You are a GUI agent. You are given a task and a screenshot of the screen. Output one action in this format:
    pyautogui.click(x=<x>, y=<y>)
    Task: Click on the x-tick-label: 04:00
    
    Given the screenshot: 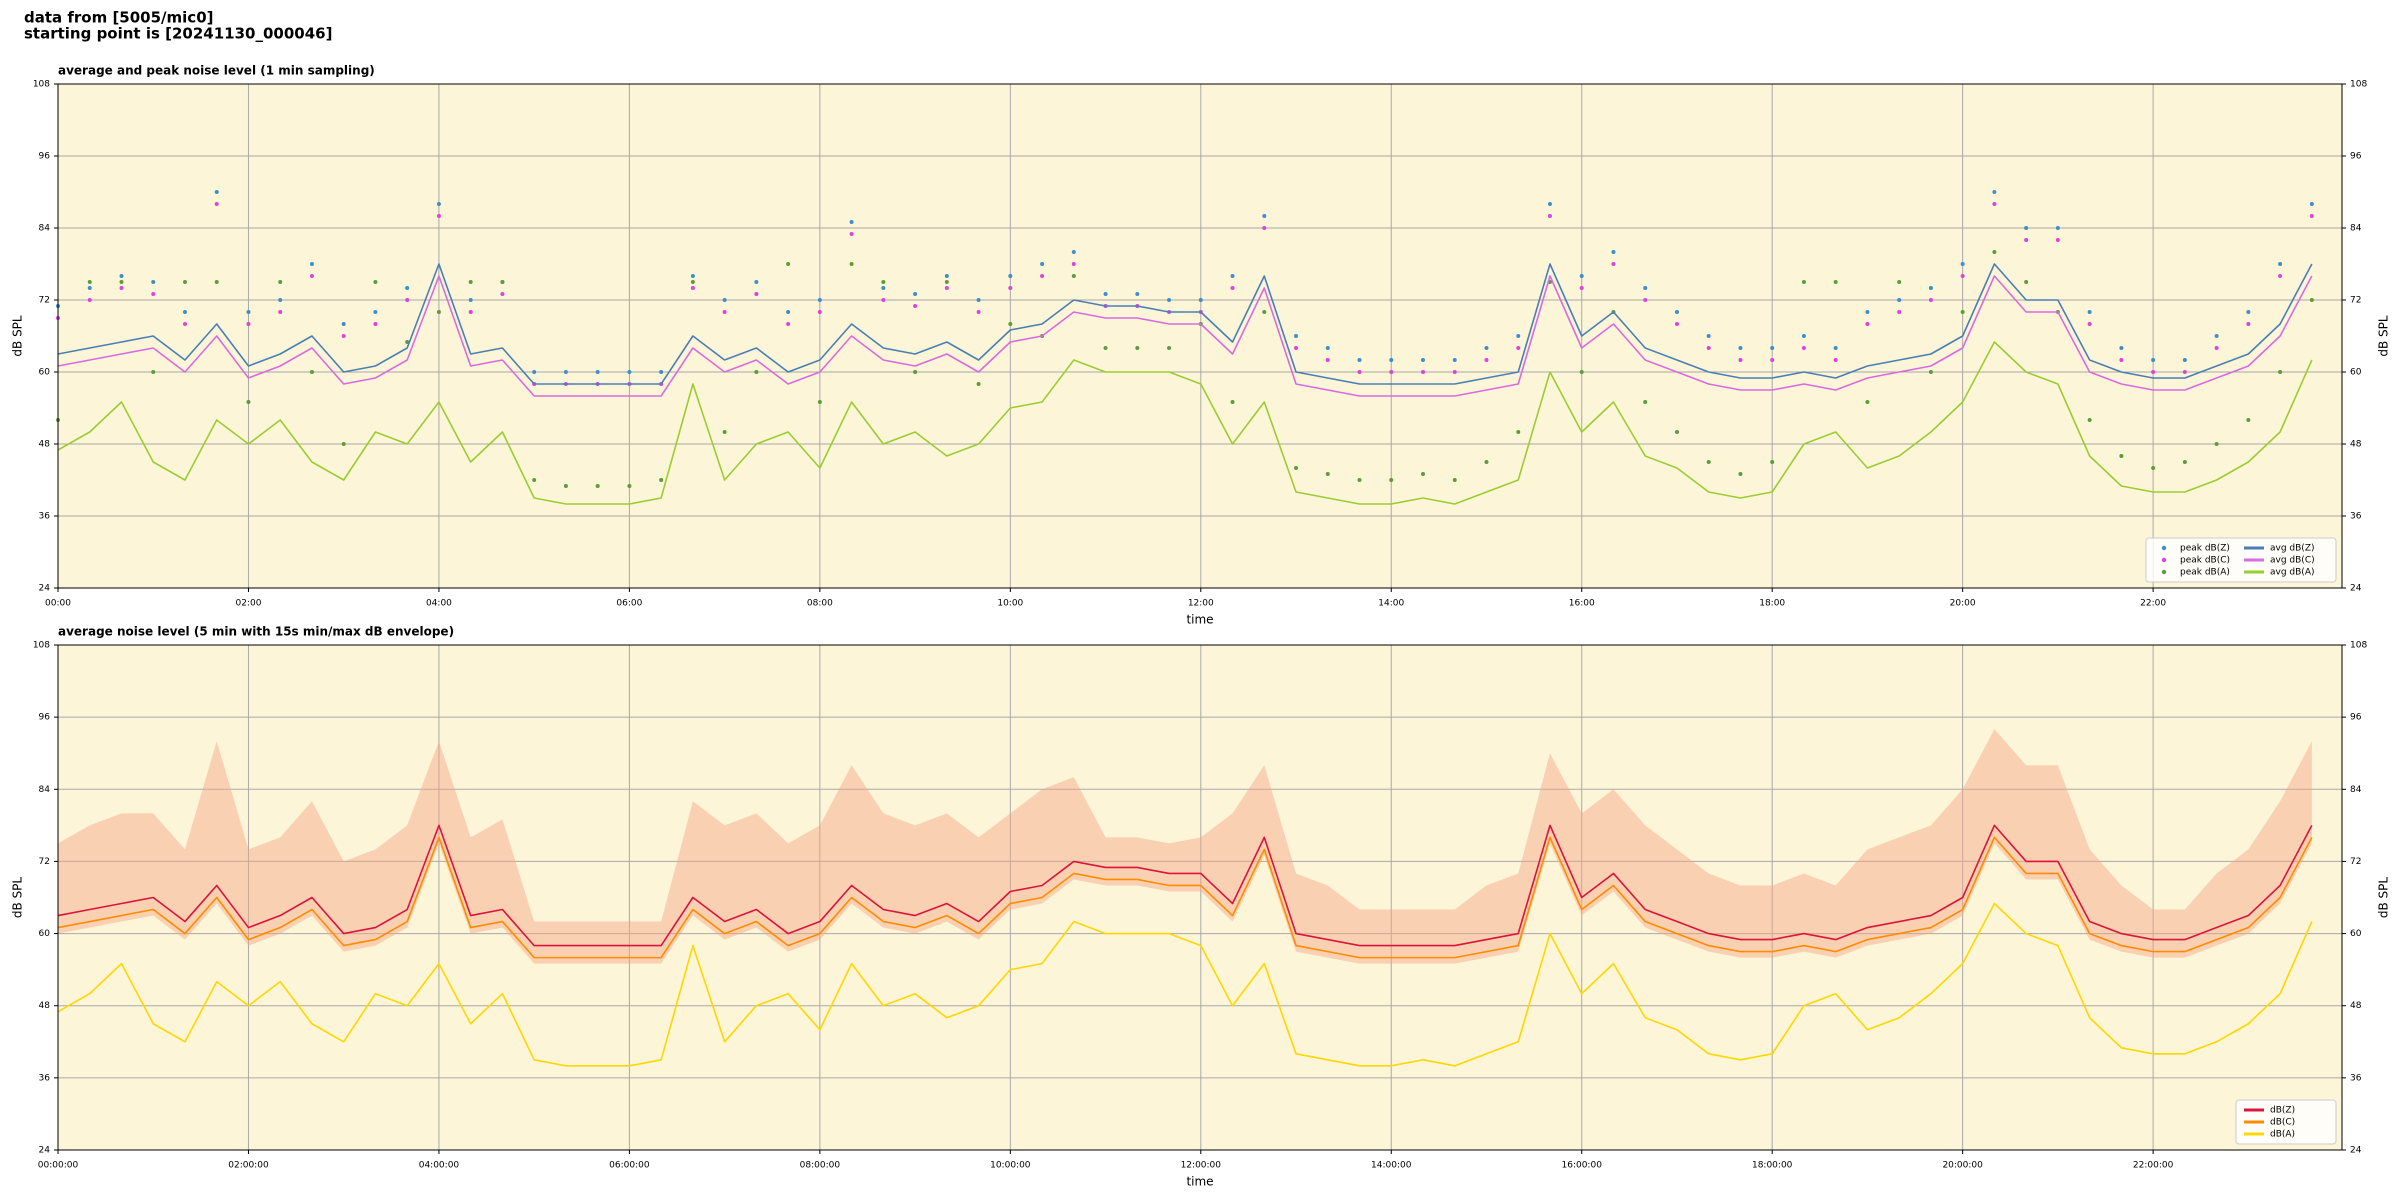 What is the action you would take?
    pyautogui.click(x=439, y=604)
    